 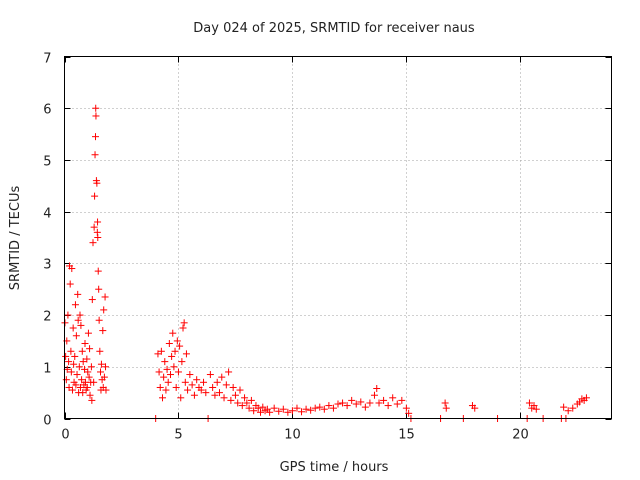 I want to click on y-tick-label: 7, so click(x=47, y=59).